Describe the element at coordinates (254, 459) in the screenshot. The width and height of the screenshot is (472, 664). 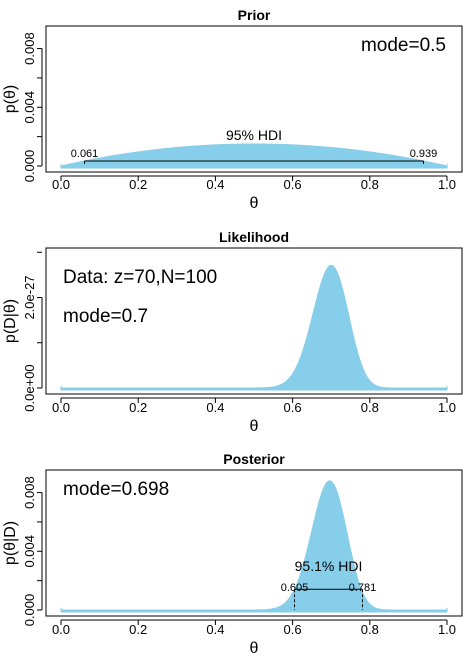
I see `panel-title: Posterior` at that location.